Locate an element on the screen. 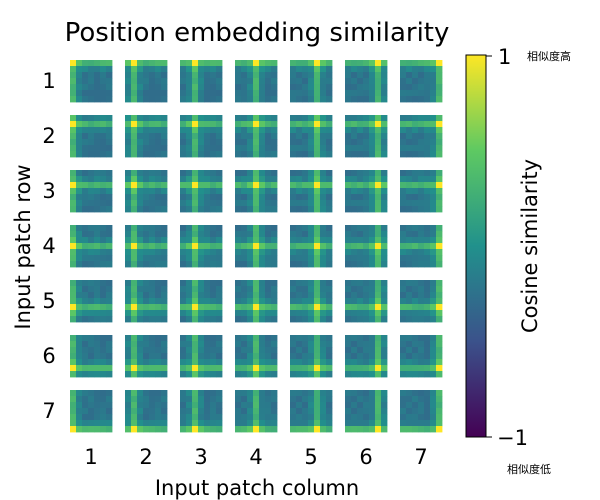  similarity-tile-r3-c1 is located at coordinates (91, 191).